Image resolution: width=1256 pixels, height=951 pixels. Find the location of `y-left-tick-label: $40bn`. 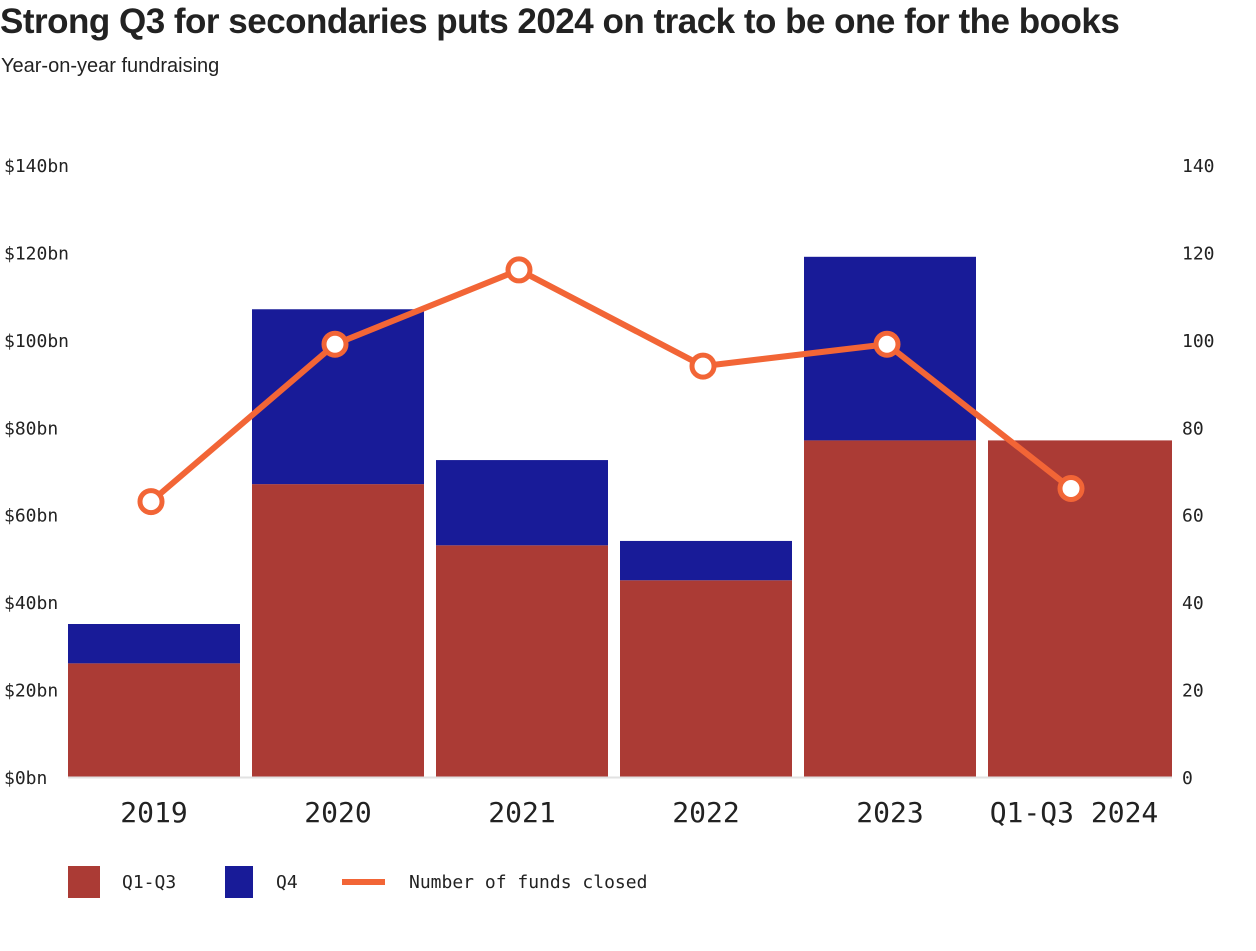

y-left-tick-label: $40bn is located at coordinates (31, 603).